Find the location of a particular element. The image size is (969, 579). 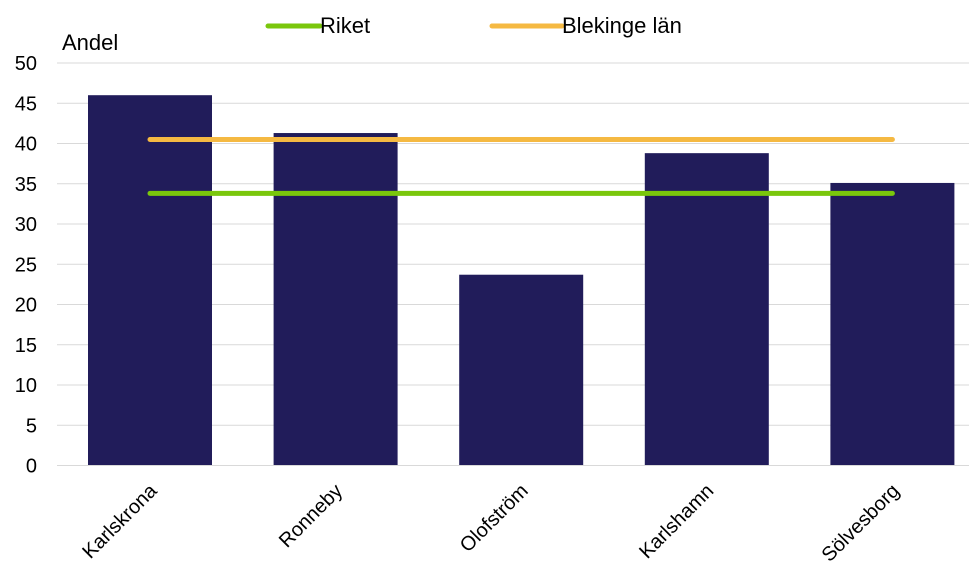

bar-karlskrona is located at coordinates (150, 280).